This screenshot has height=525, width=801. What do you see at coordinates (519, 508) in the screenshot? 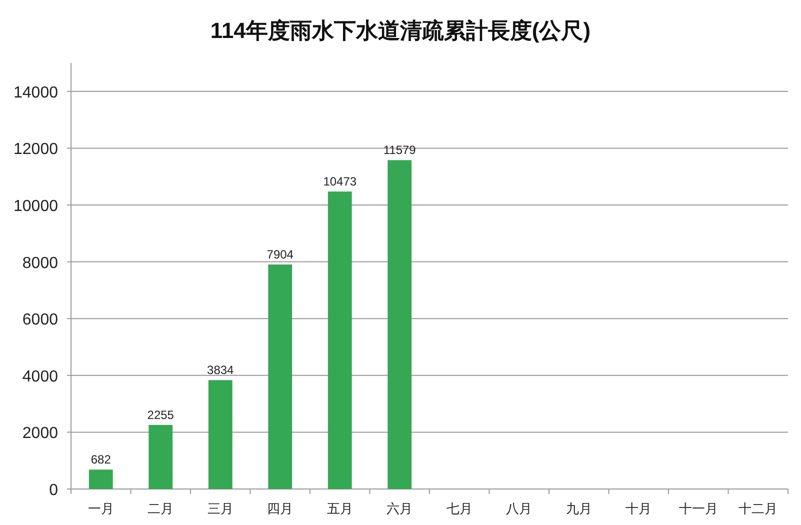
I see `x-tick-label: 八月` at bounding box center [519, 508].